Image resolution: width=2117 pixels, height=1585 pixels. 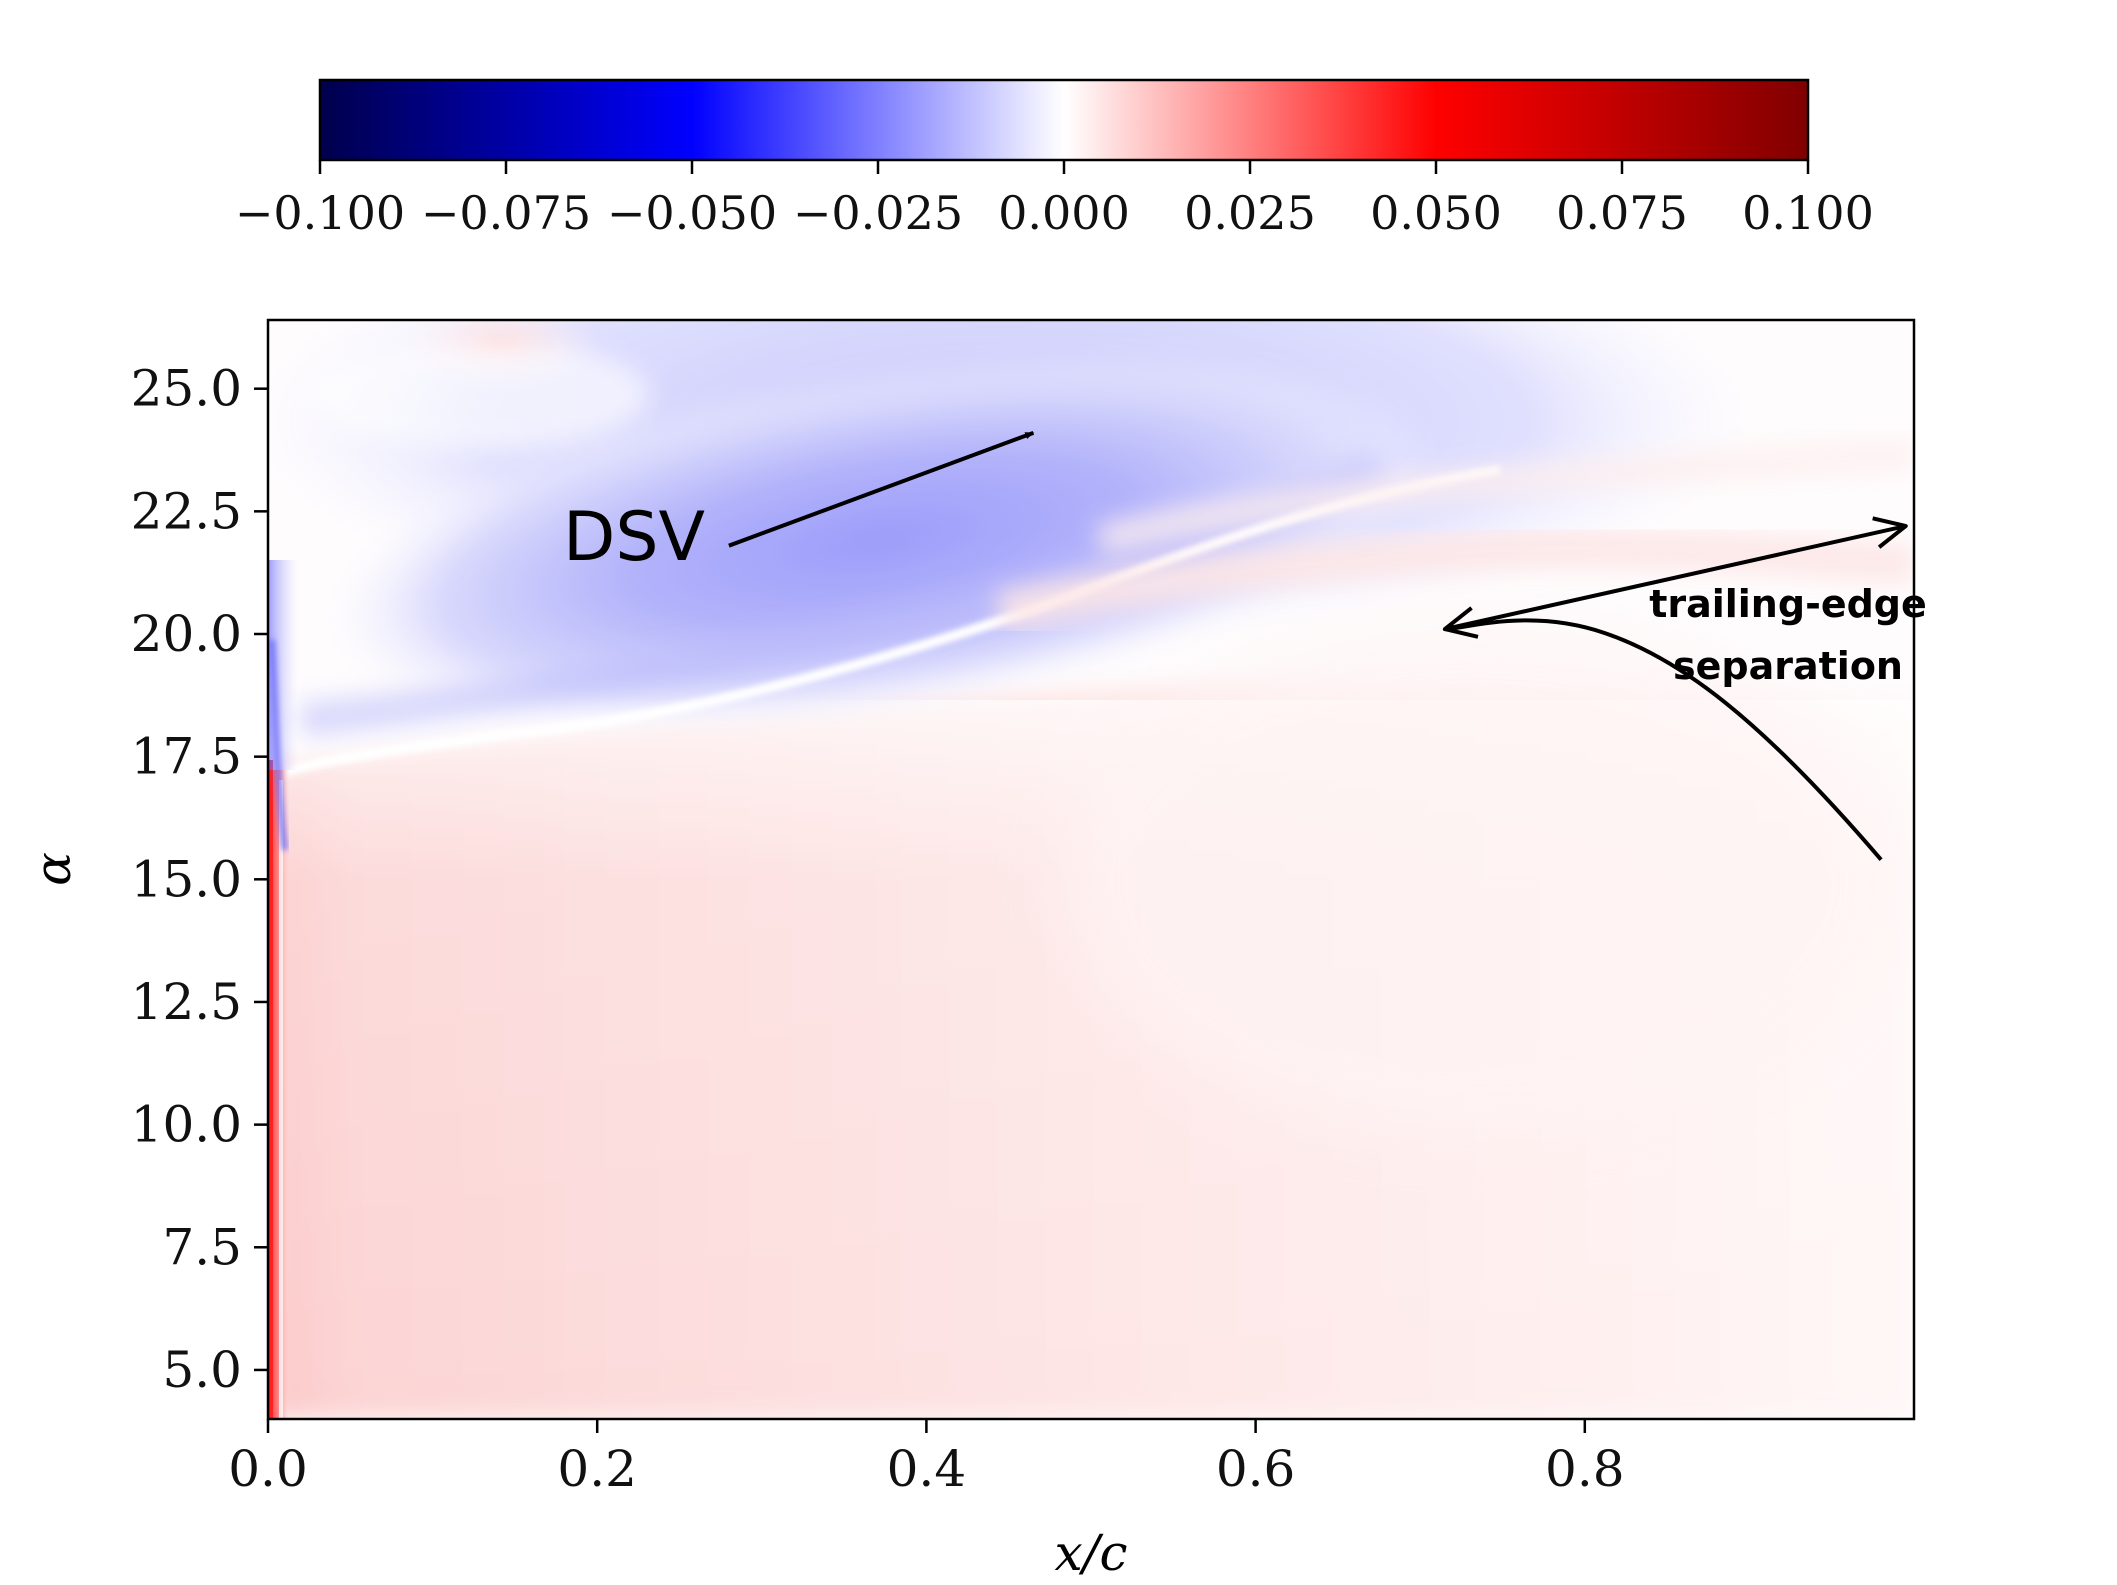 I want to click on colorbar-tick-label: −0.075, so click(x=506, y=213).